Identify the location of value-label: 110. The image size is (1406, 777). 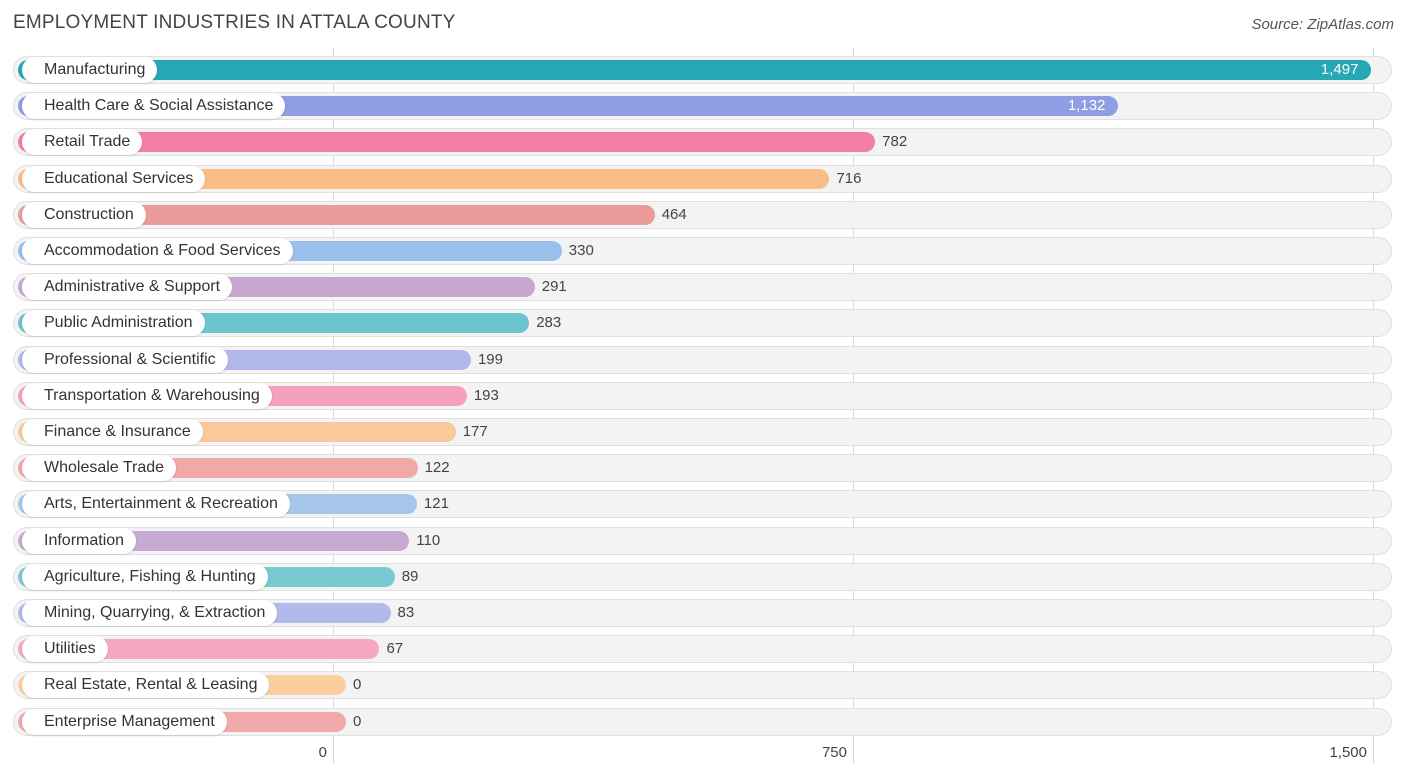
(428, 540).